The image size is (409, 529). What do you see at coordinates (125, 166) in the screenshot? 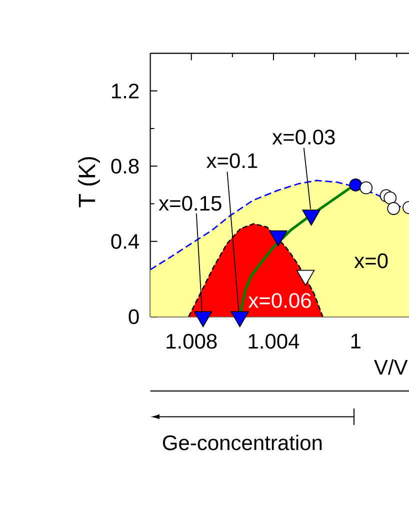
I see `y-tick-label: 0.8` at bounding box center [125, 166].